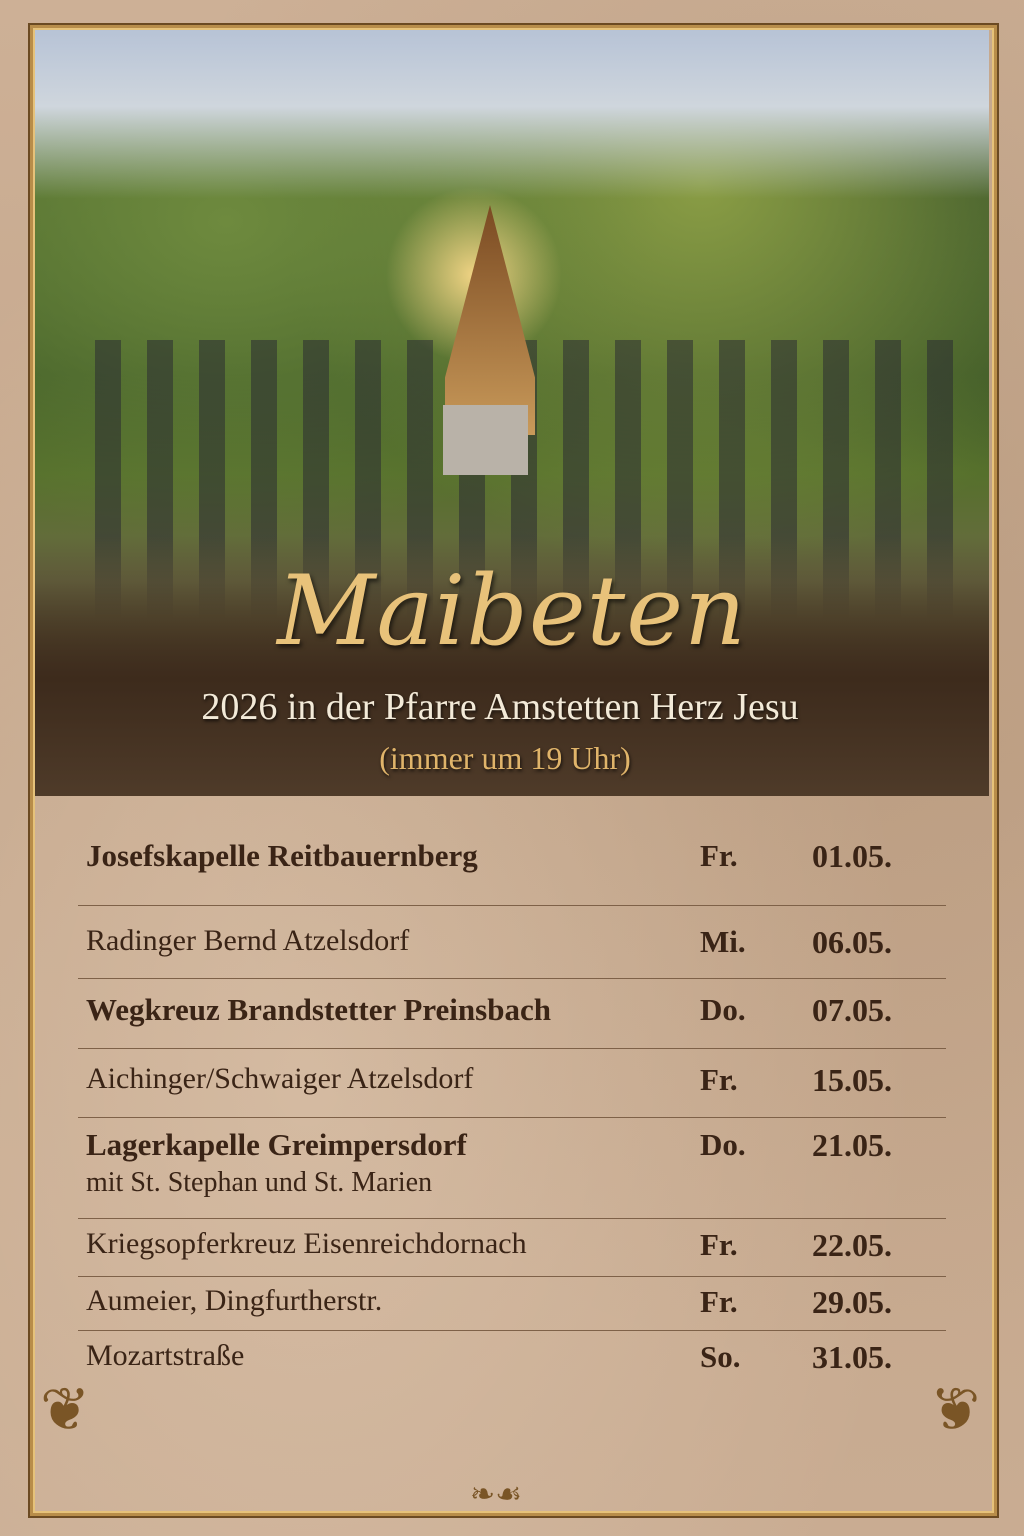 Image resolution: width=1024 pixels, height=1536 pixels. Describe the element at coordinates (248, 940) in the screenshot. I see `location: Radinger Bernd Atzelsdorf` at that location.